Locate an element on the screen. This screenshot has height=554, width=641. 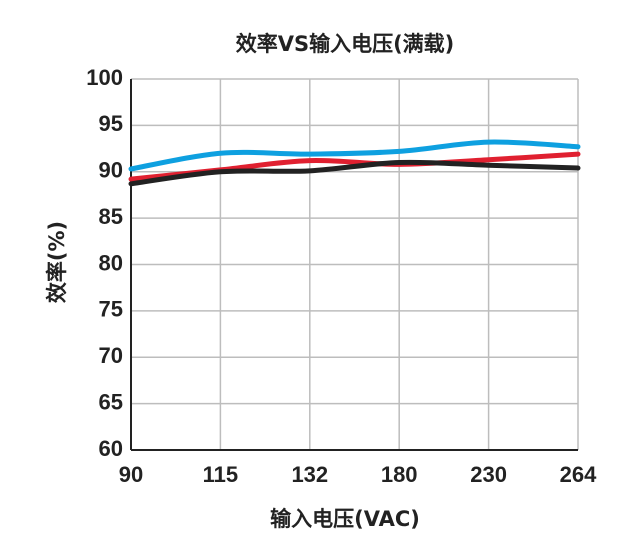
y-tick-label: 100 is located at coordinates (104, 77).